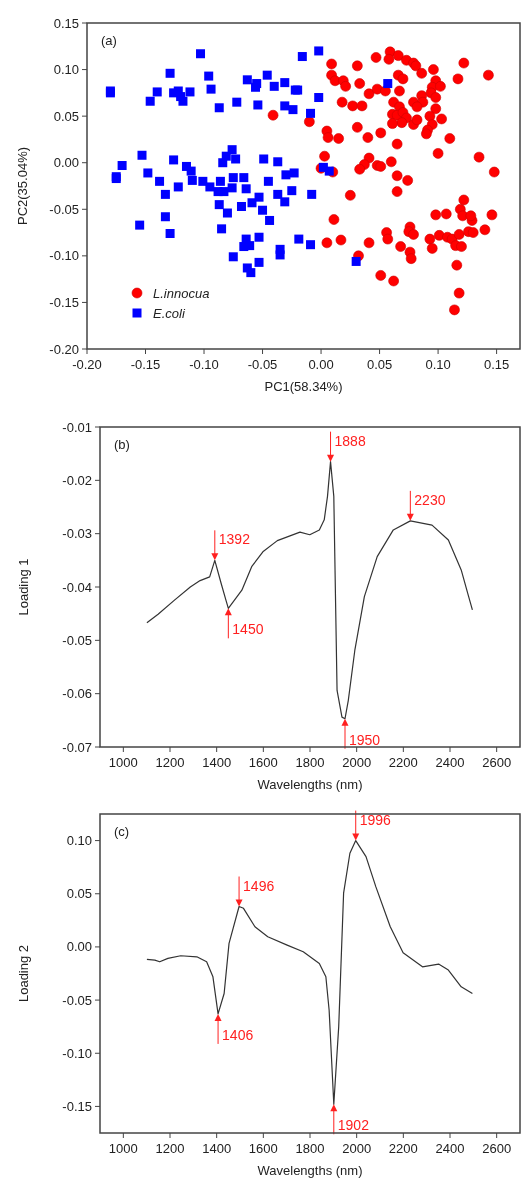 This screenshot has width=529, height=1192. What do you see at coordinates (109, 40) in the screenshot?
I see `annotation: (a)` at bounding box center [109, 40].